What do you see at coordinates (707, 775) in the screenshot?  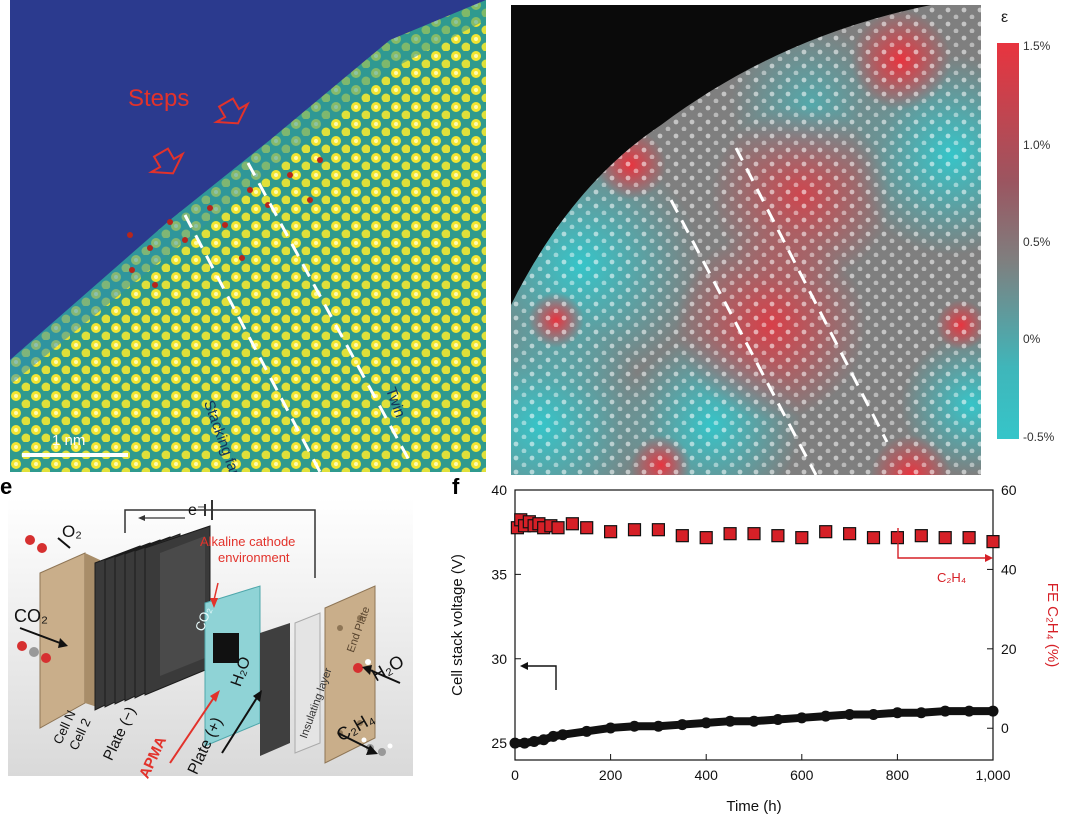 I see `x-tick-label: 400` at bounding box center [707, 775].